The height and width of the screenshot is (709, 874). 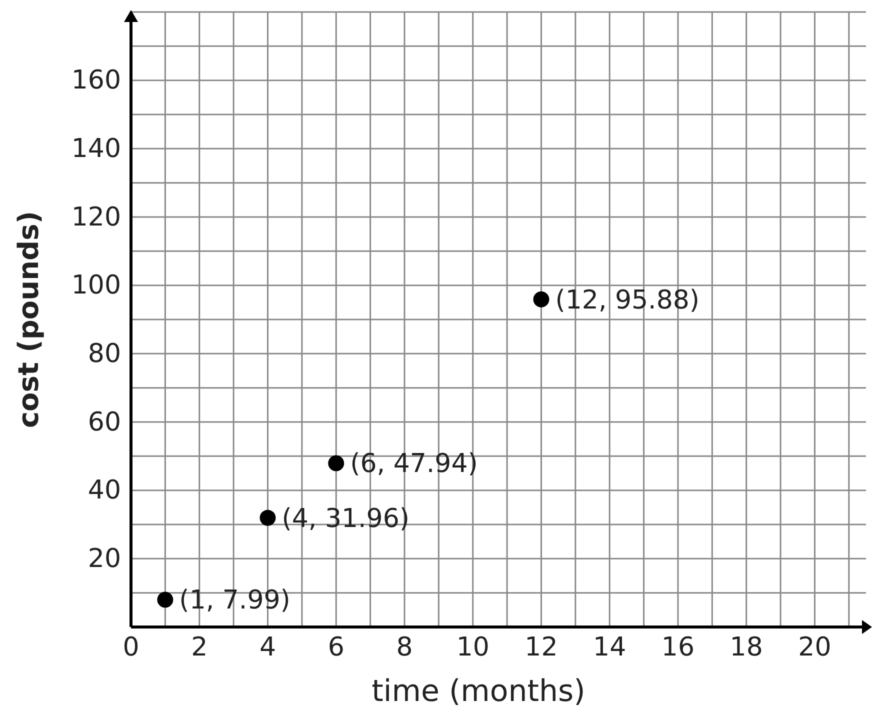 I want to click on y-tick-label: 20, so click(x=104, y=559).